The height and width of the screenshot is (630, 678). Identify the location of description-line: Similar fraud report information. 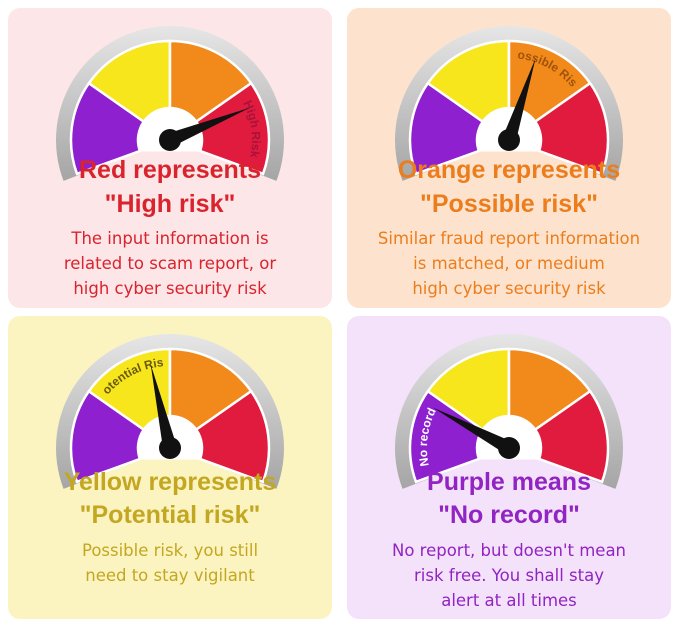
(509, 238).